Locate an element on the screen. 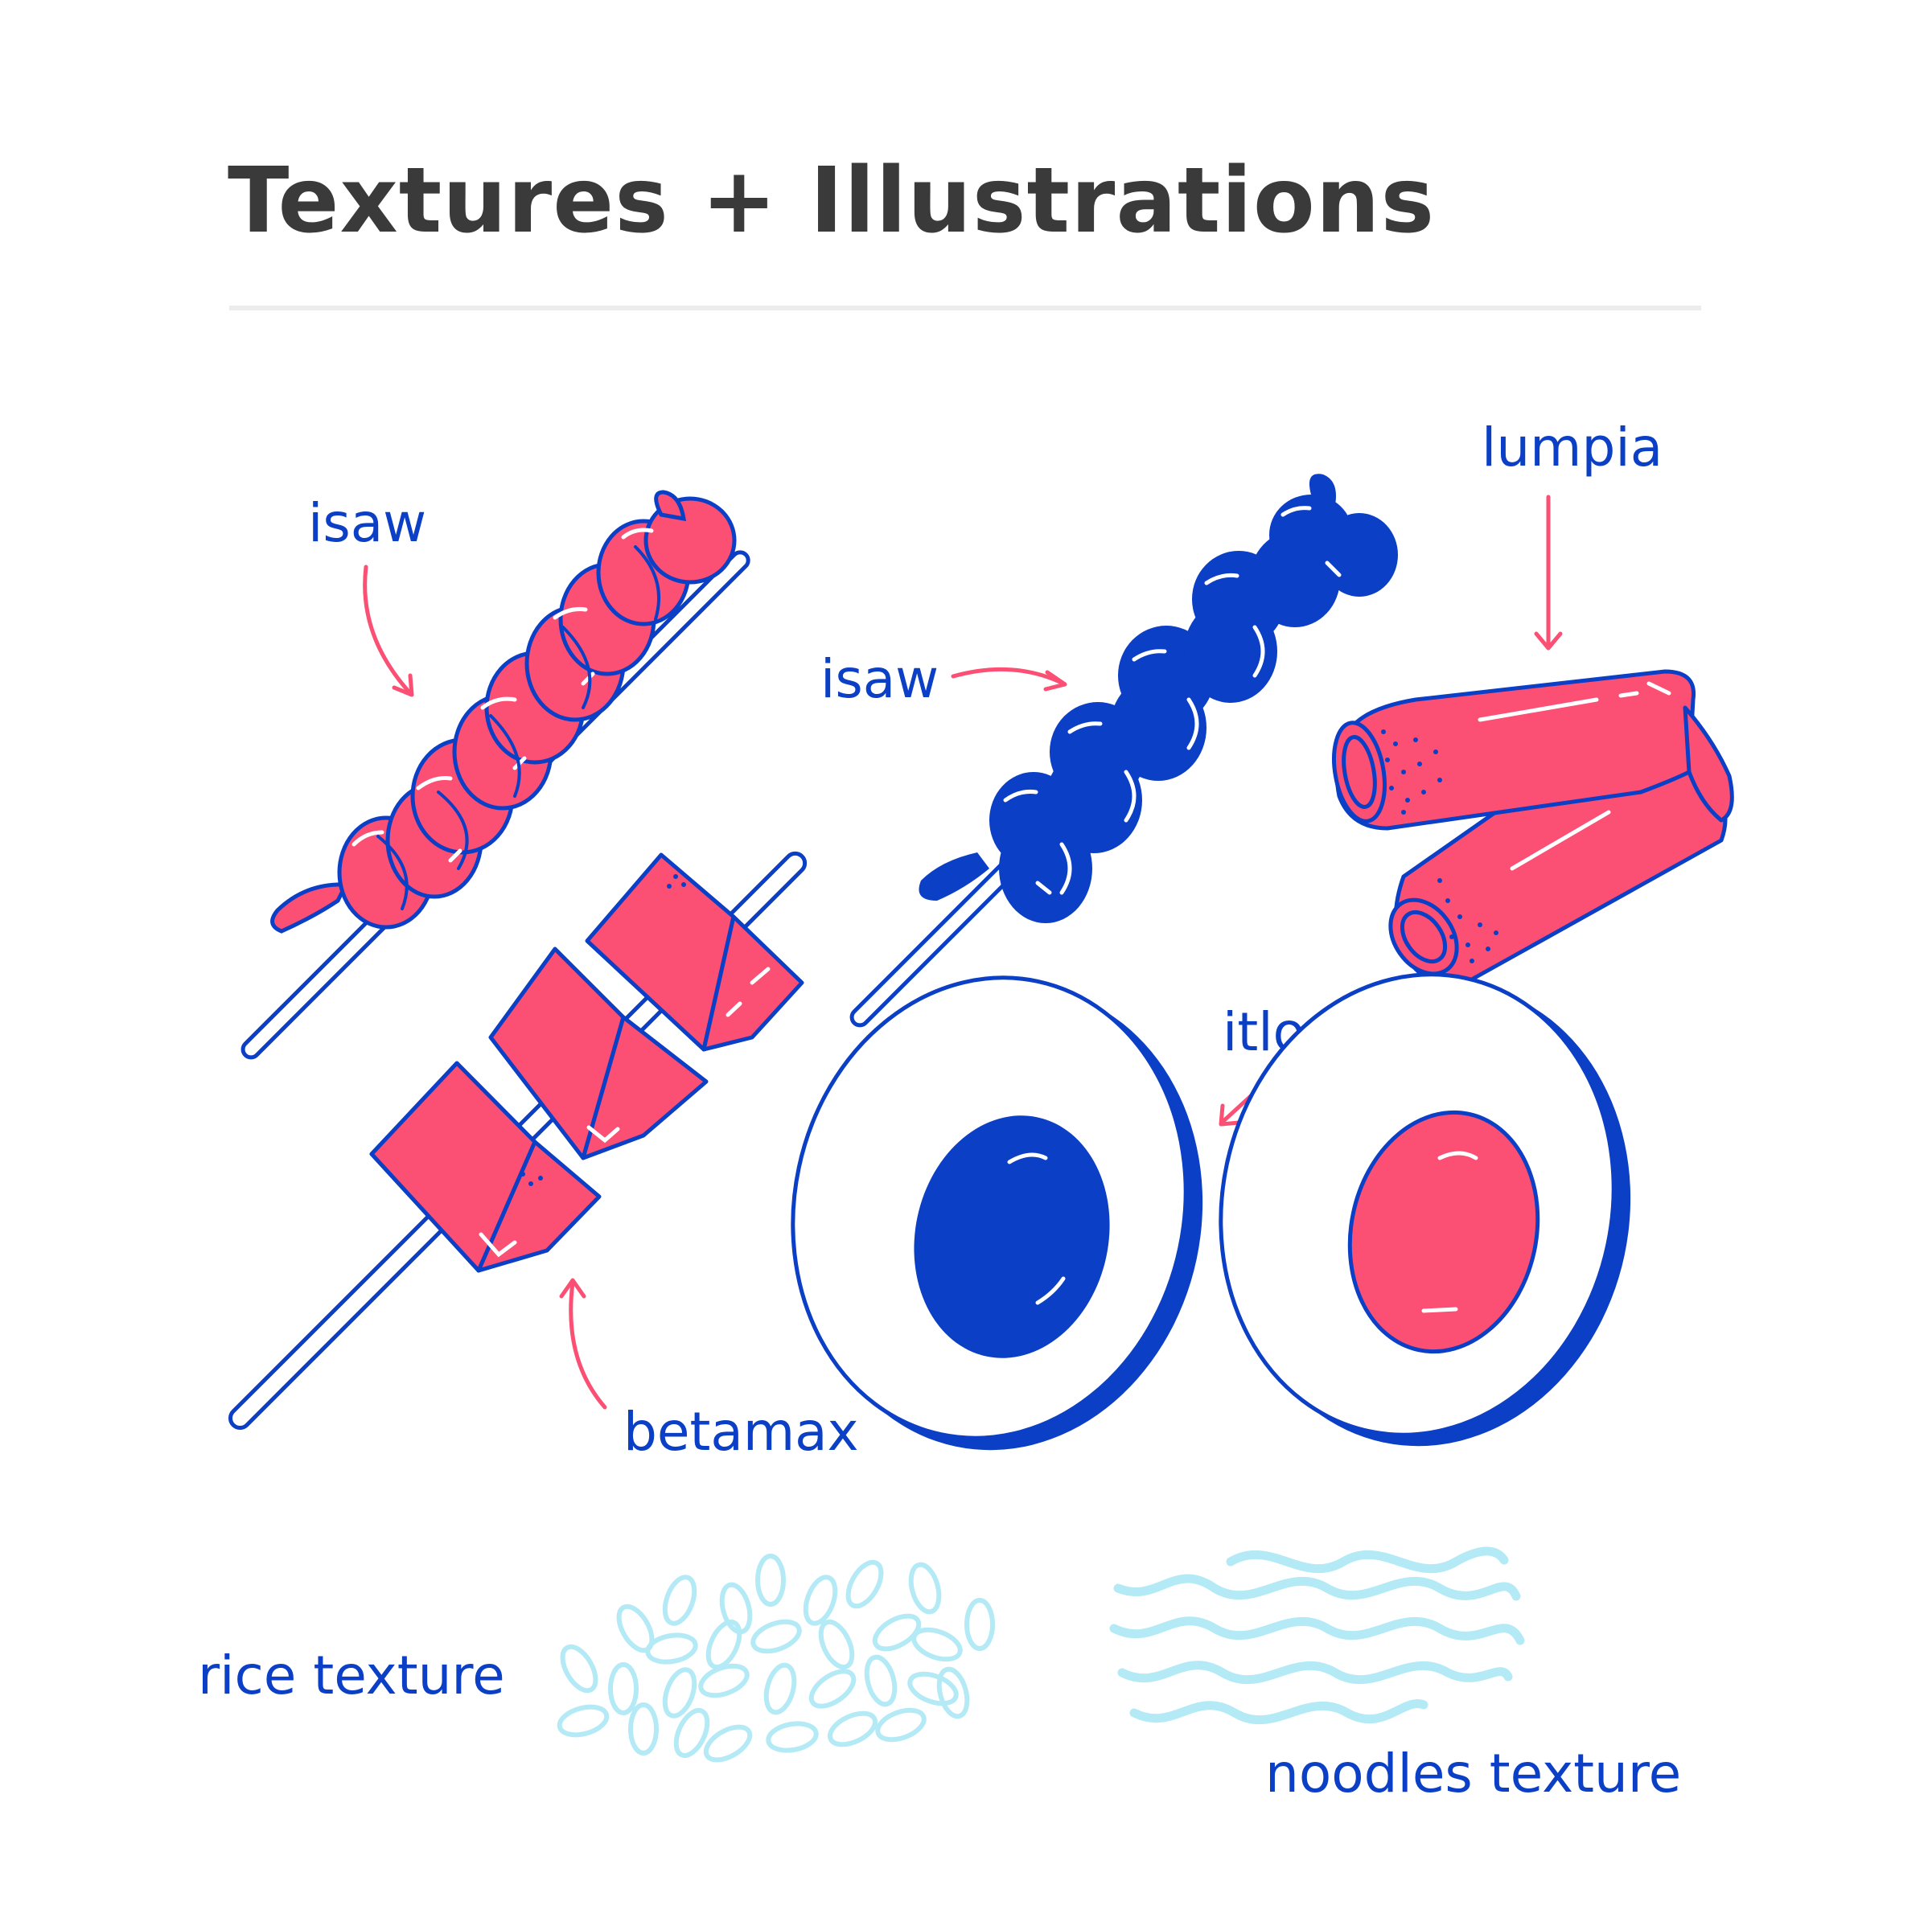 This screenshot has width=1932, height=1930. label-rice-texture: rice texture is located at coordinates (351, 1675).